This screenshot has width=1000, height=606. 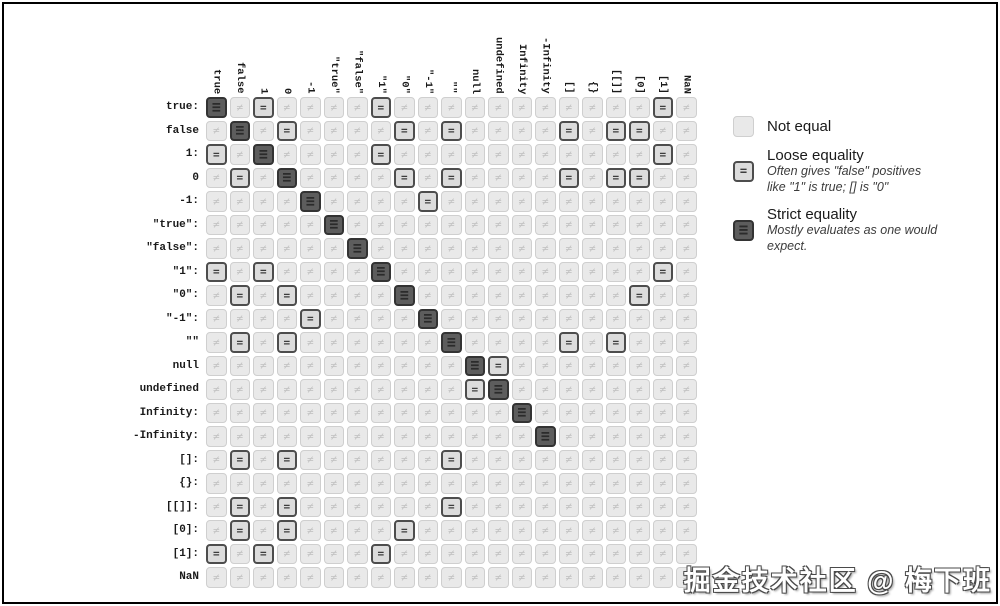 What do you see at coordinates (475, 51) in the screenshot?
I see `column-header: null` at bounding box center [475, 51].